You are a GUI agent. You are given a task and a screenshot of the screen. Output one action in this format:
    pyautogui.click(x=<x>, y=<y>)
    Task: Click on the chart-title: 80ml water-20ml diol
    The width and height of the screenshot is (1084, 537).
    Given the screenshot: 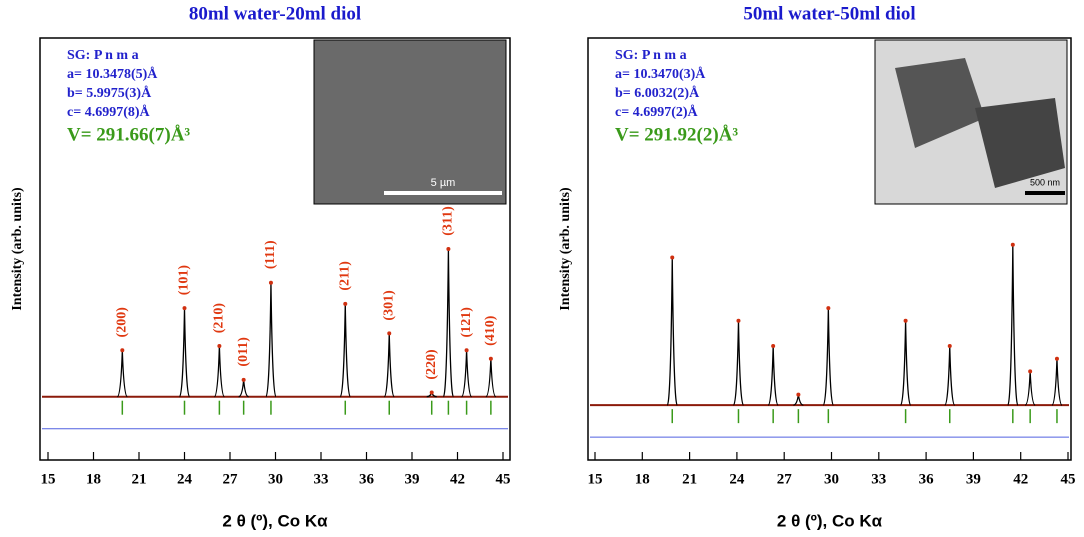 What is the action you would take?
    pyautogui.click(x=275, y=13)
    